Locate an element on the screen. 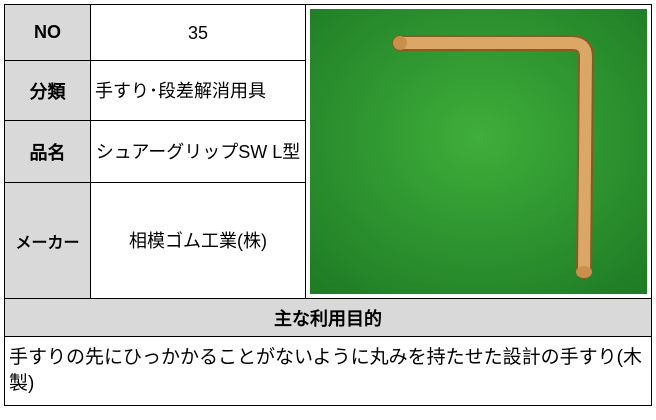 This screenshot has height=420, width=656. label-cell: NO is located at coordinates (47, 32).